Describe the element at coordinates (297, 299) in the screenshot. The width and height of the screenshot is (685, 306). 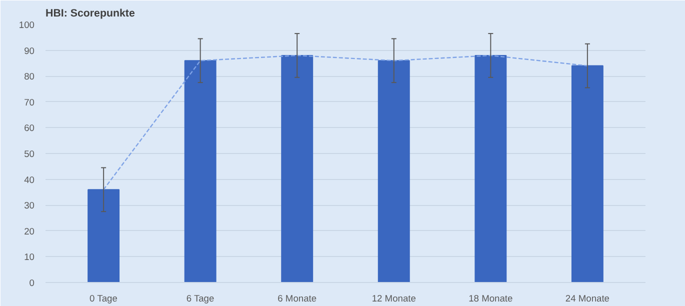
I see `x-tick-label: 6 Monate` at that location.